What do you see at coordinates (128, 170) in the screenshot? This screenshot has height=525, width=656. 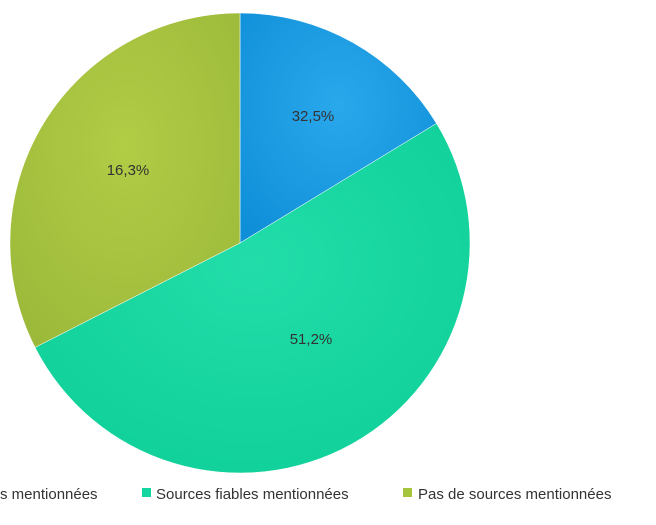 I see `data-label-olive: 16,3%` at bounding box center [128, 170].